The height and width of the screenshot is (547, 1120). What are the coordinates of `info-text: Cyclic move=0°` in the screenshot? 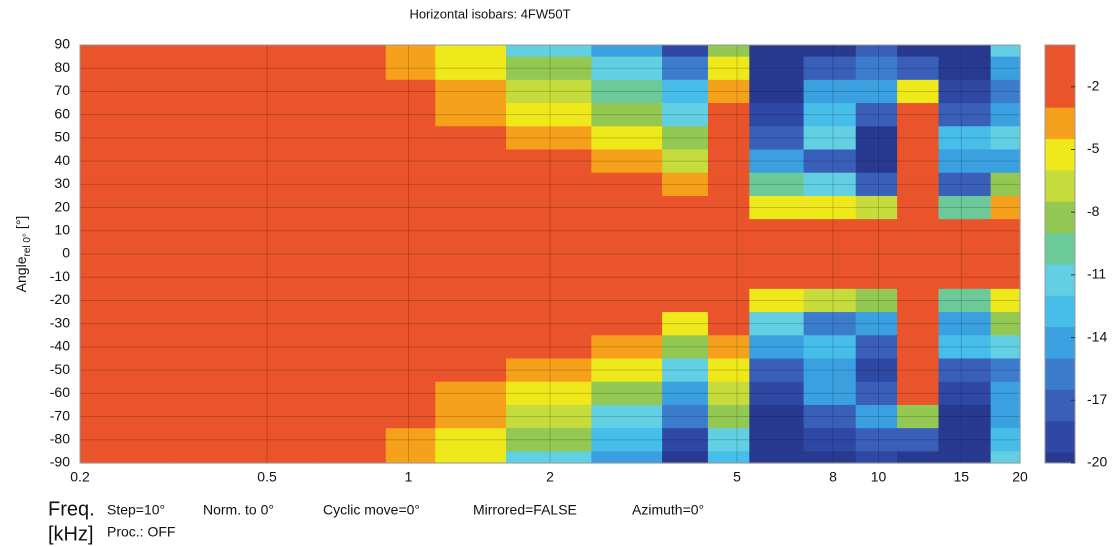 It's located at (371, 510).